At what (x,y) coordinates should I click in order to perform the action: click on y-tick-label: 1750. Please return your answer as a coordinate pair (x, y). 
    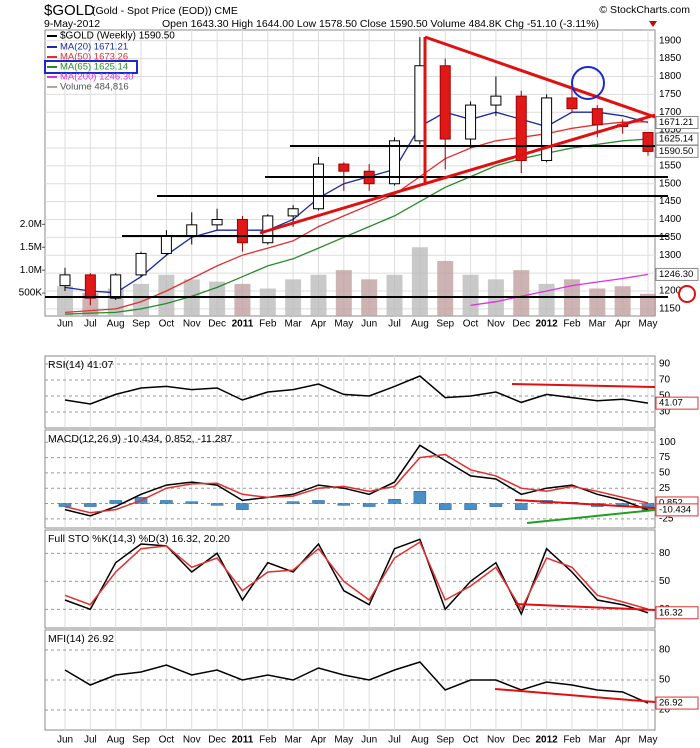
    Looking at the image, I should click on (670, 94).